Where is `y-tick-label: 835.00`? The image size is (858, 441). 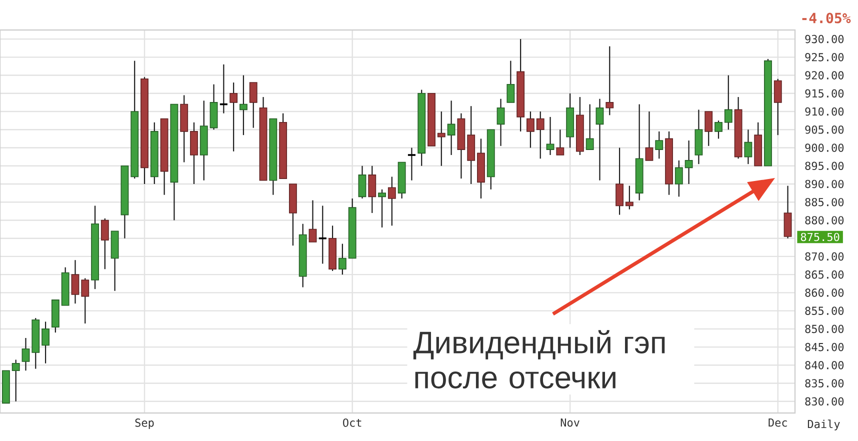
y-tick-label: 835.00 is located at coordinates (824, 383).